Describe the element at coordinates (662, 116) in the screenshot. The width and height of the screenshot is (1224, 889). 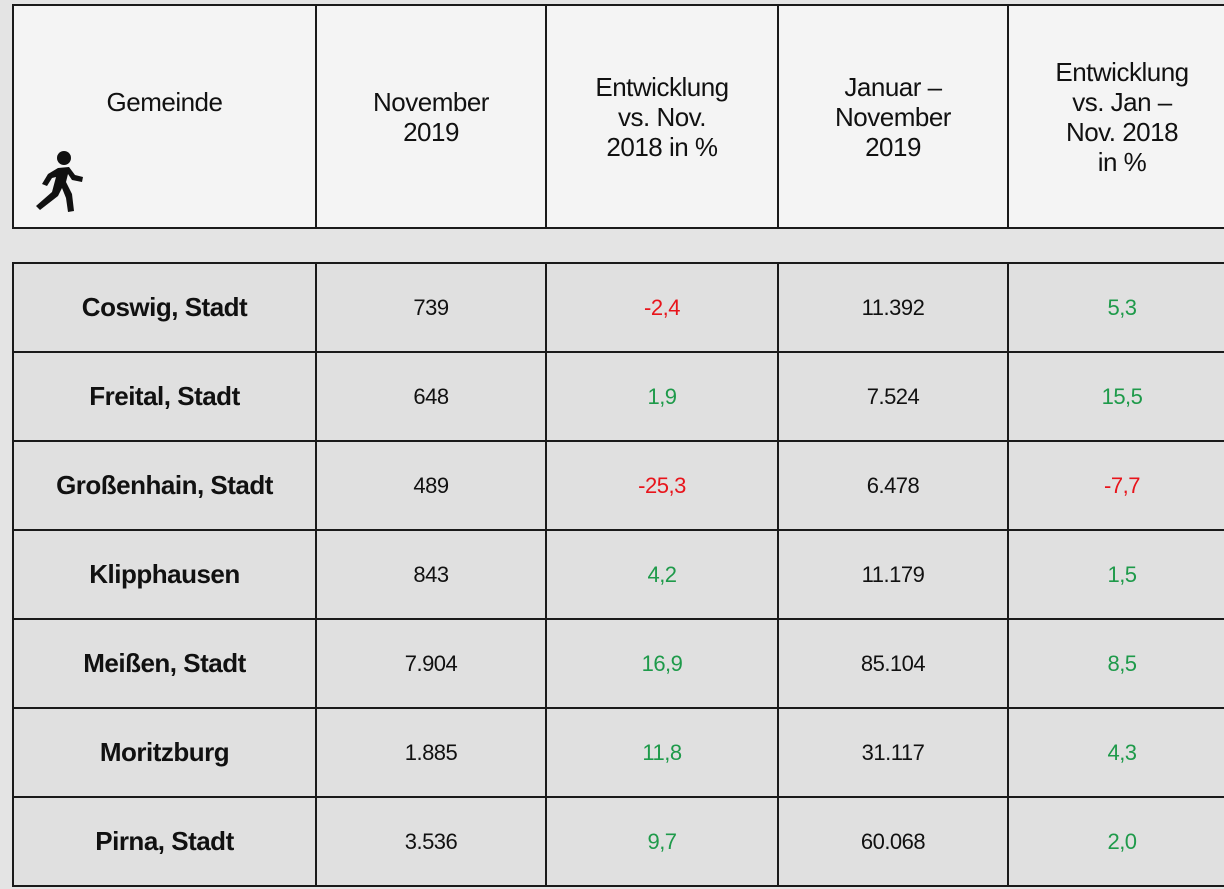
I see `header-cell: Entwicklung vs. Nov. 2018 in %` at that location.